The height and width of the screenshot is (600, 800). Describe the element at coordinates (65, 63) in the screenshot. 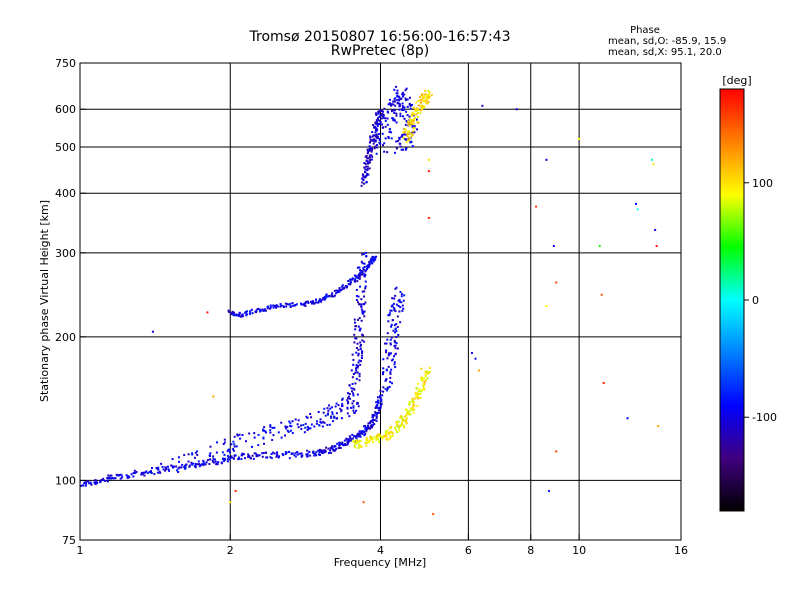

I see `y-tick-label: 750` at that location.